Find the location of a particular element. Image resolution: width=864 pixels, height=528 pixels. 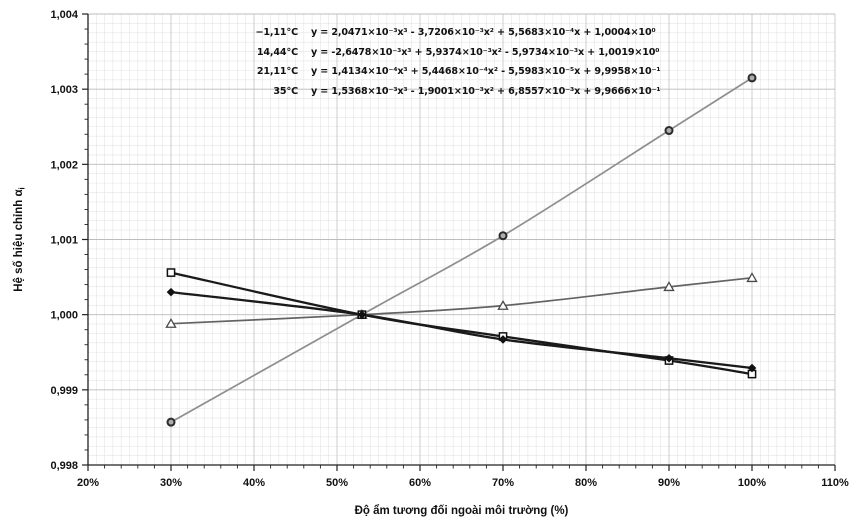

y-tick-label: 1,003 is located at coordinates (64, 90).